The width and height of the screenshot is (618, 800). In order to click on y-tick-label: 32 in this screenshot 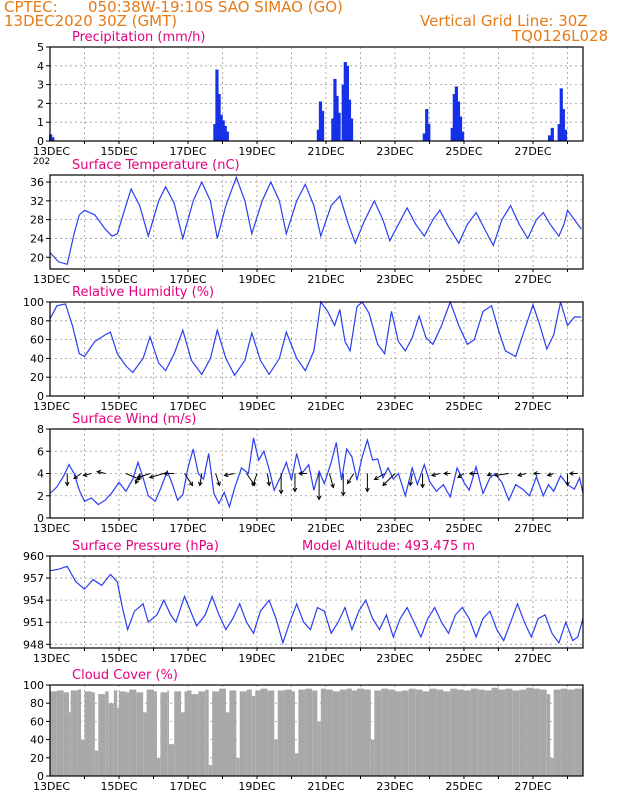, I will do `click(37, 201)`.